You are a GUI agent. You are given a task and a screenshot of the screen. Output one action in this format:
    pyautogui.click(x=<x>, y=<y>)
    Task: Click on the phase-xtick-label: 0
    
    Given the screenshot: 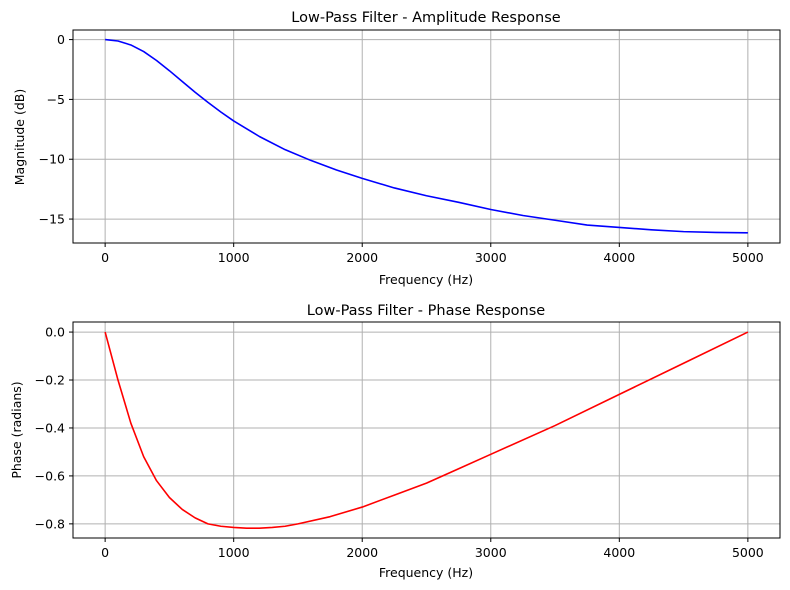 What is the action you would take?
    pyautogui.click(x=105, y=552)
    